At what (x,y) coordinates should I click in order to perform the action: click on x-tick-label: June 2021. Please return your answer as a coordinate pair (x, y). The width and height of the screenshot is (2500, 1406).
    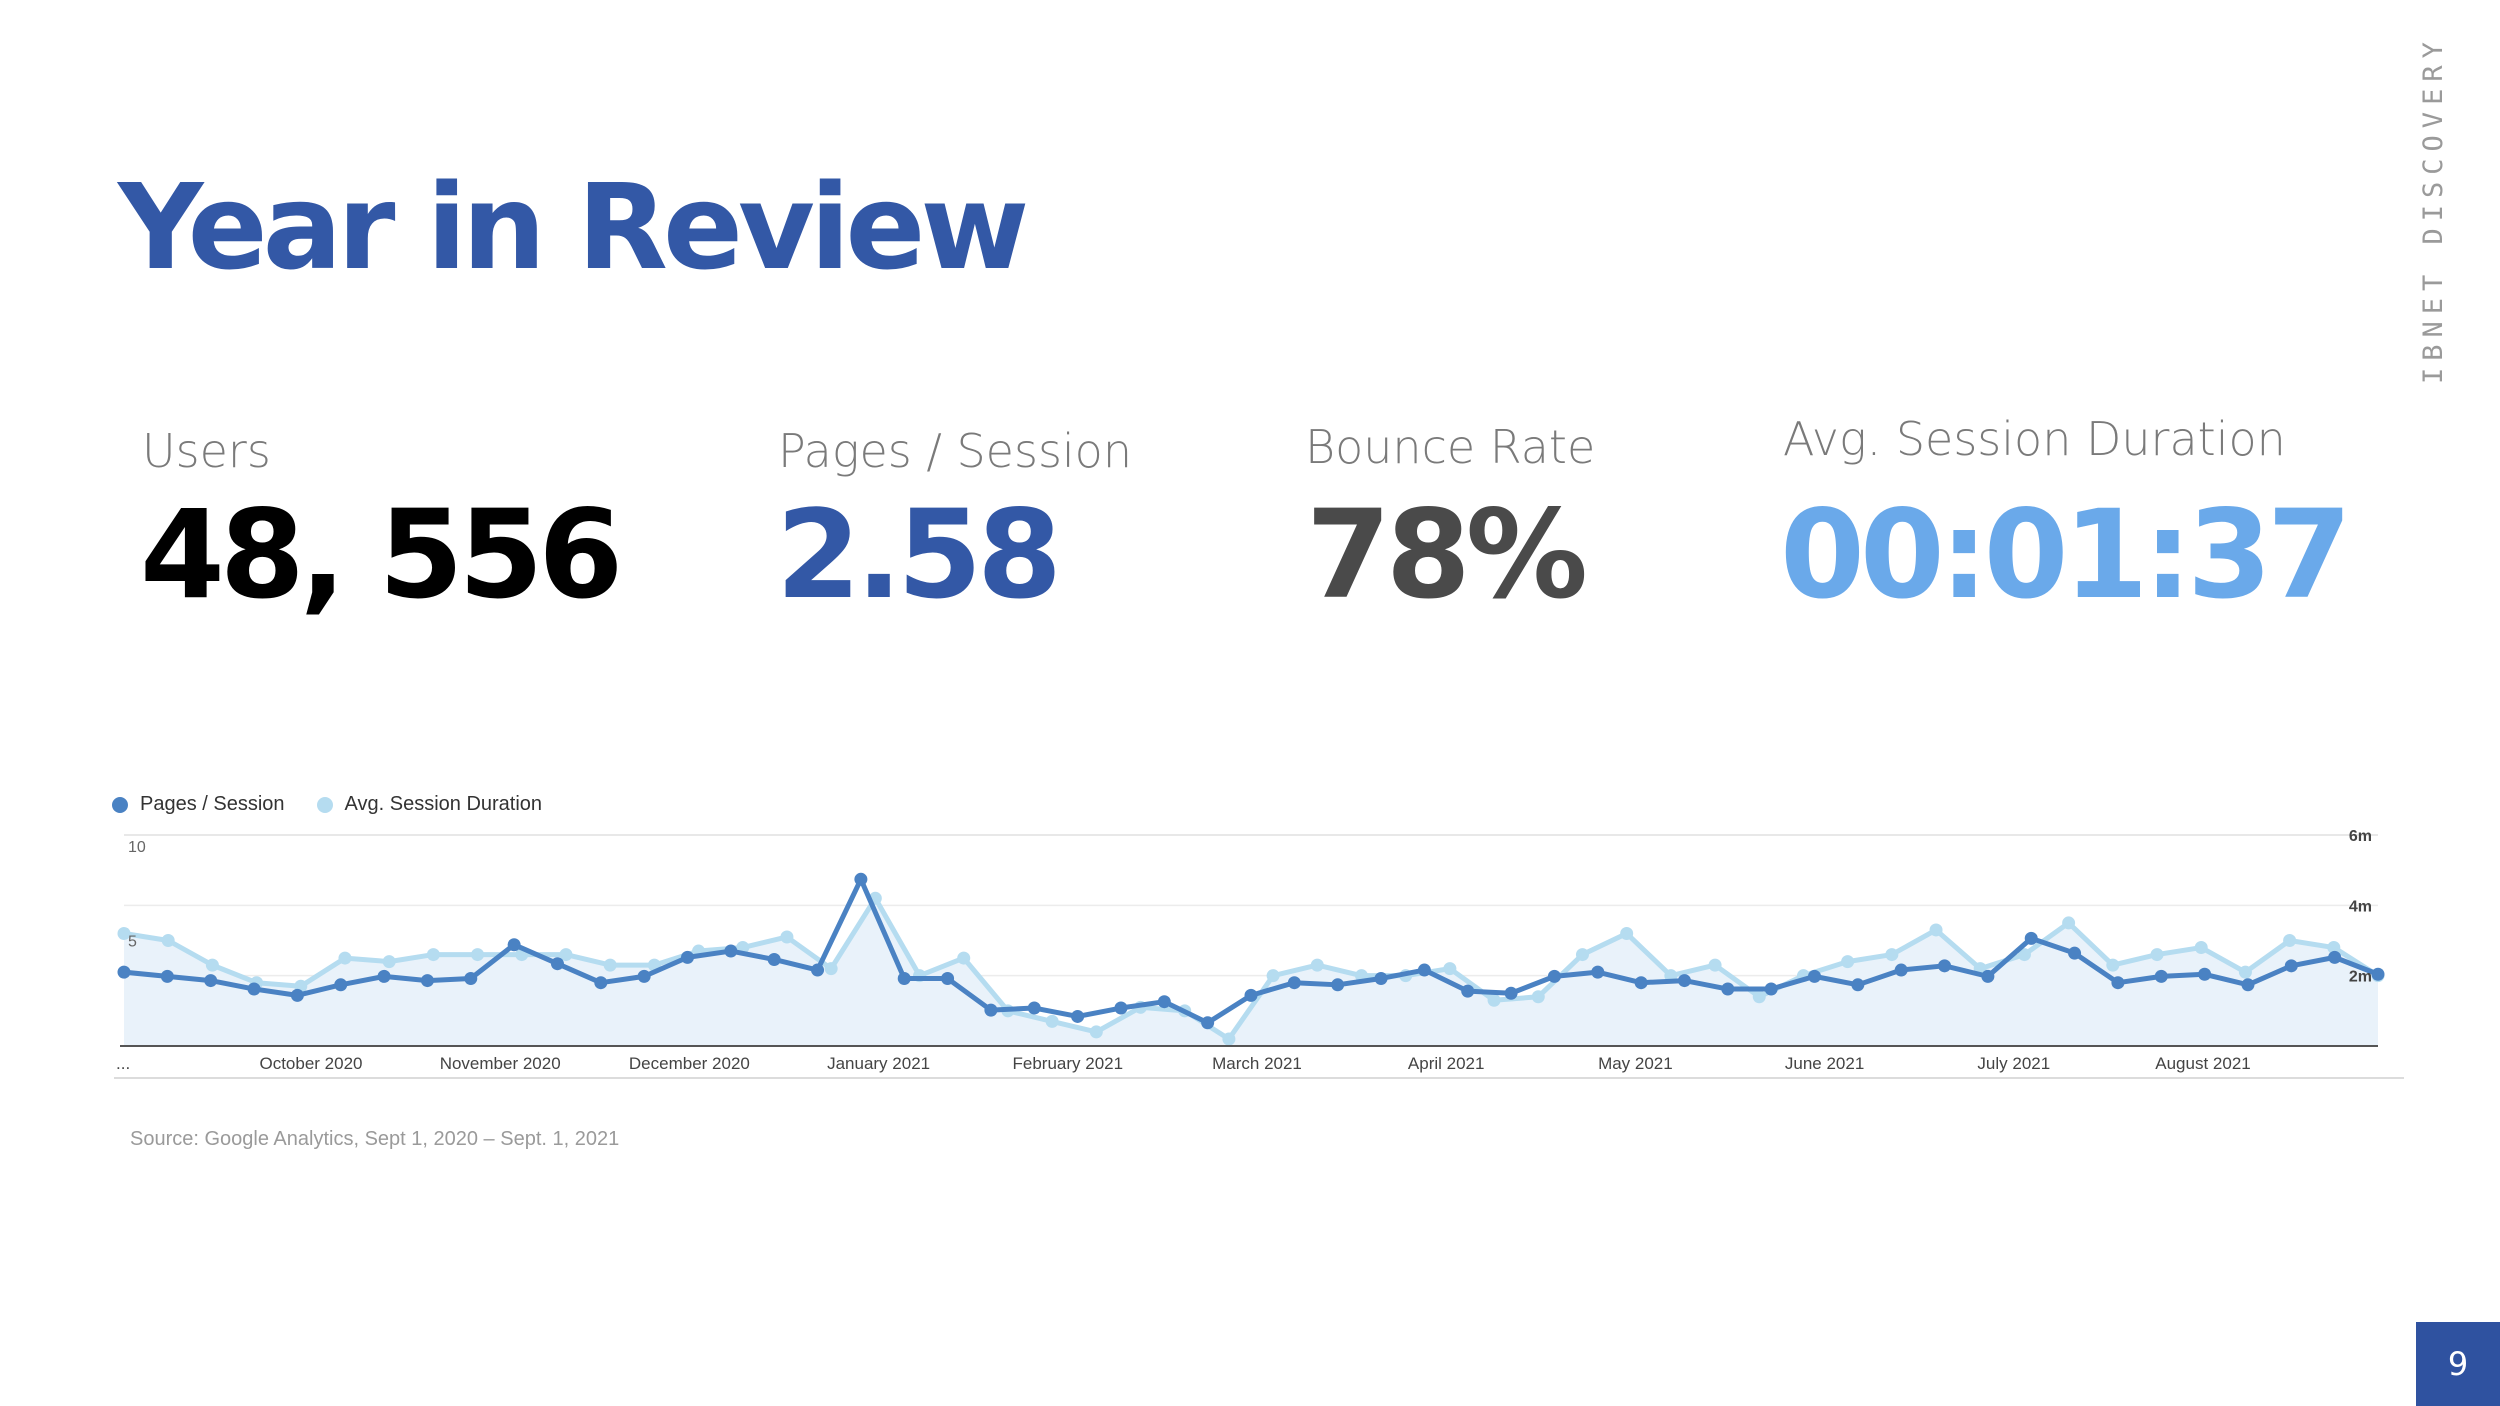
    Looking at the image, I should click on (1824, 1063).